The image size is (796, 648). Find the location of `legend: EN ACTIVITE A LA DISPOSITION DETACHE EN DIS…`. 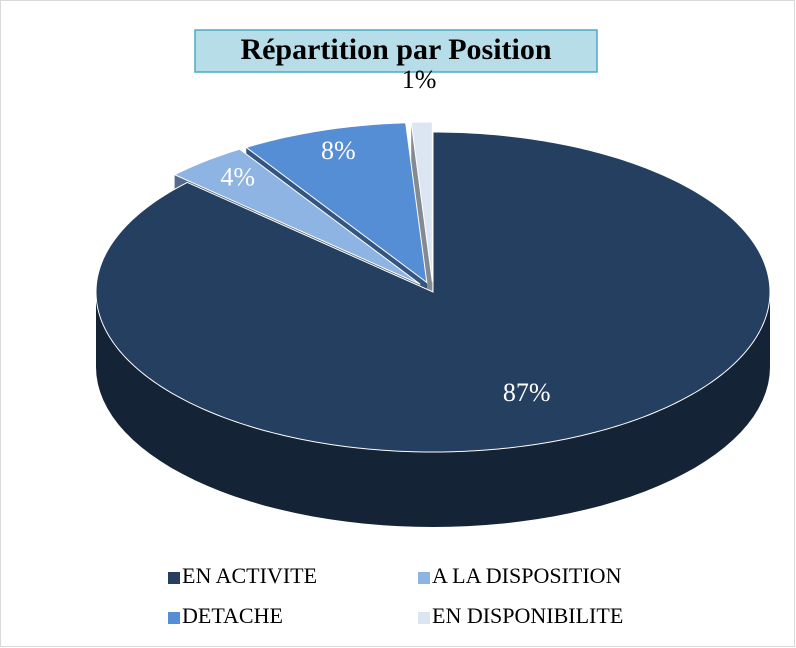

legend: EN ACTIVITE A LA DISPOSITION DETACHE EN DIS… is located at coordinates (395, 595).